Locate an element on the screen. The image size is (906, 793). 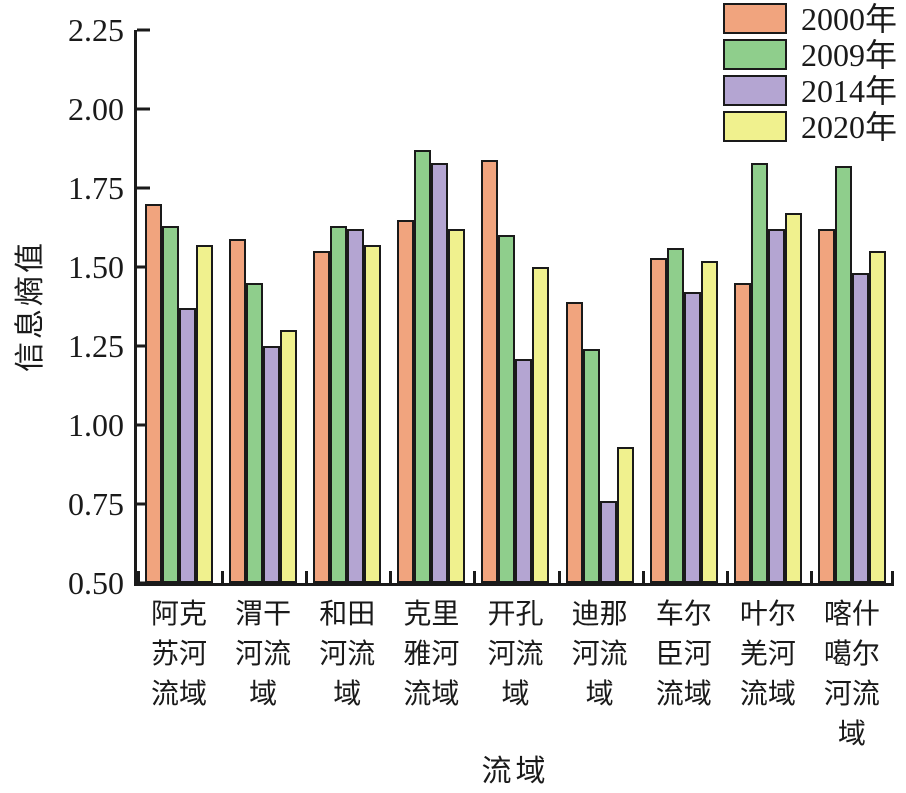
x-category-label-line: 车尔 is located at coordinates (683, 614).